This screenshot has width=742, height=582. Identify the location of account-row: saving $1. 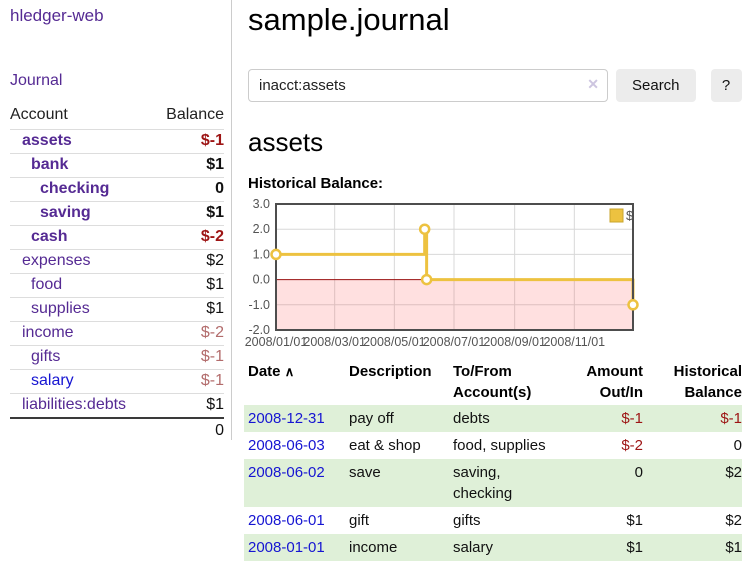
(117, 213).